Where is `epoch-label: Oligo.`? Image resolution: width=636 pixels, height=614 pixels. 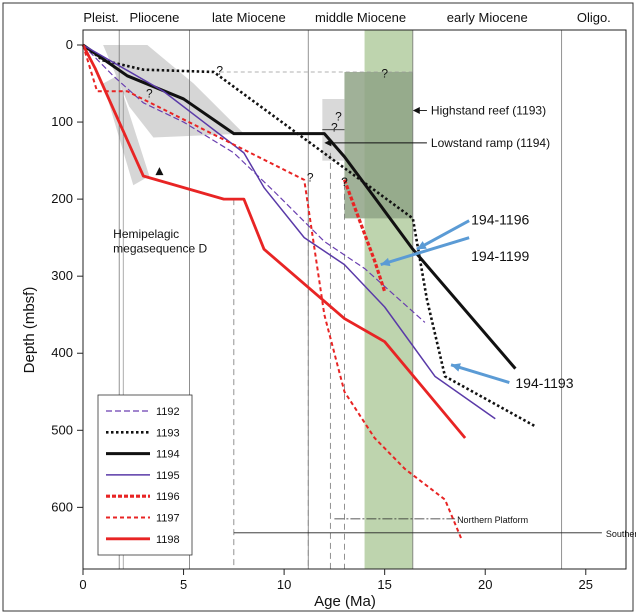
epoch-label: Oligo. is located at coordinates (594, 17).